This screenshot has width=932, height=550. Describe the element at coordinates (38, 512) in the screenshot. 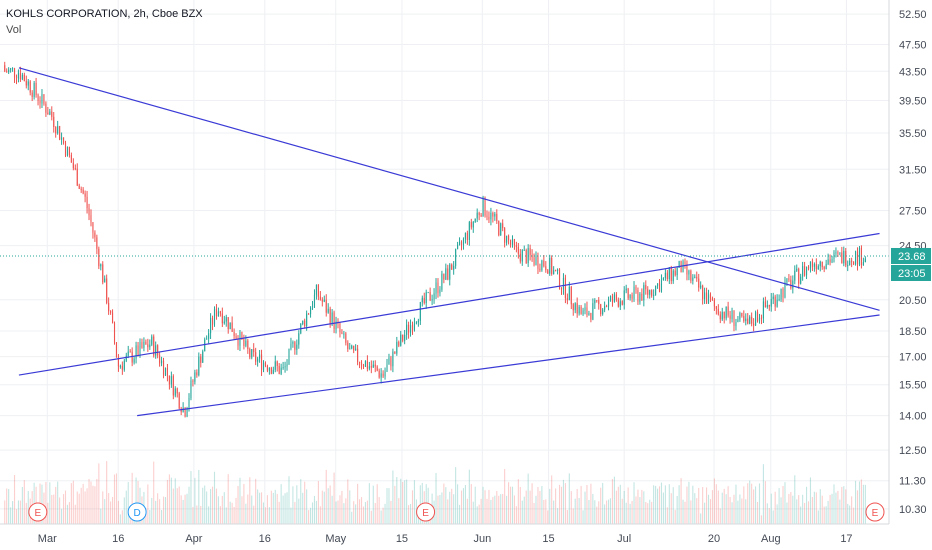

I see `earnings-marker: E` at that location.